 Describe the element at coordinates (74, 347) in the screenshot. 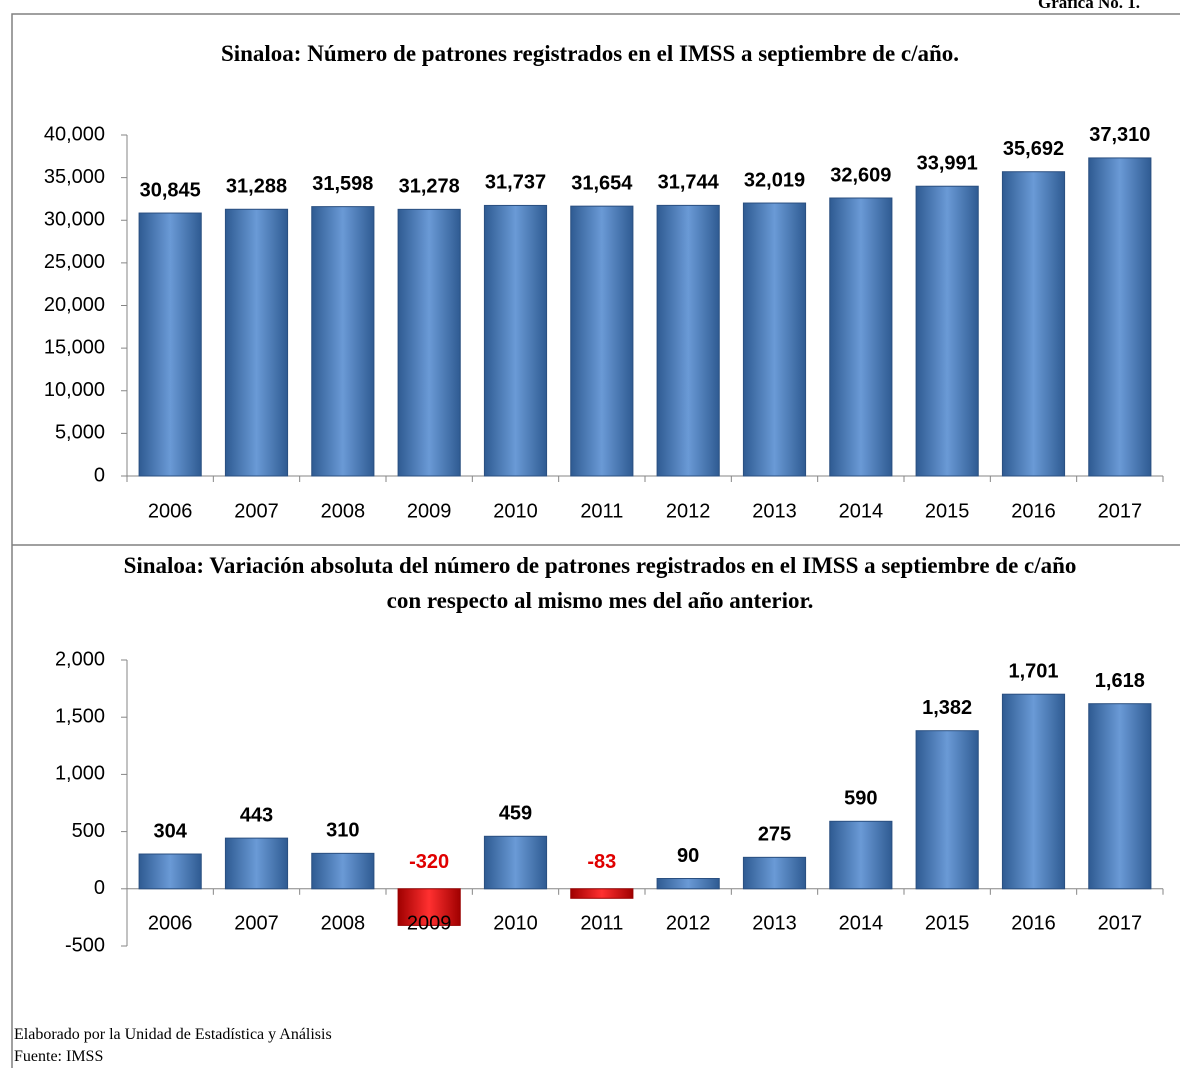

I see `y-tick-label: 15,000` at that location.